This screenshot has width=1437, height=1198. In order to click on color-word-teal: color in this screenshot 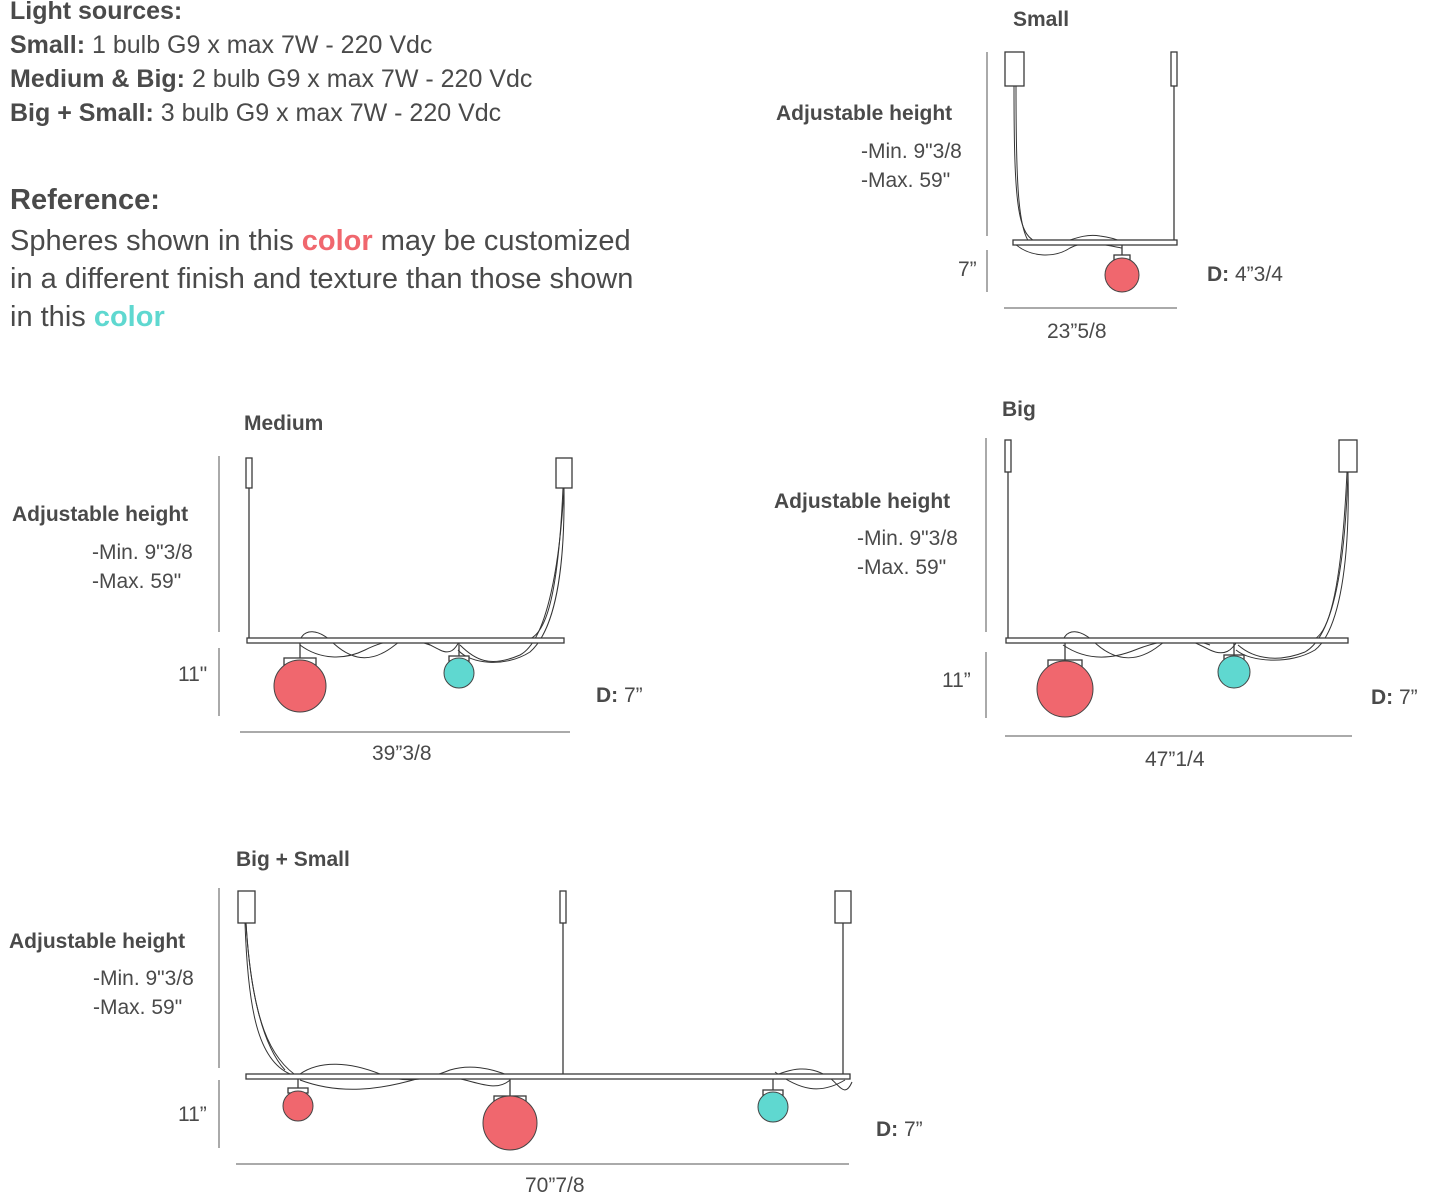, I will do `click(129, 317)`.